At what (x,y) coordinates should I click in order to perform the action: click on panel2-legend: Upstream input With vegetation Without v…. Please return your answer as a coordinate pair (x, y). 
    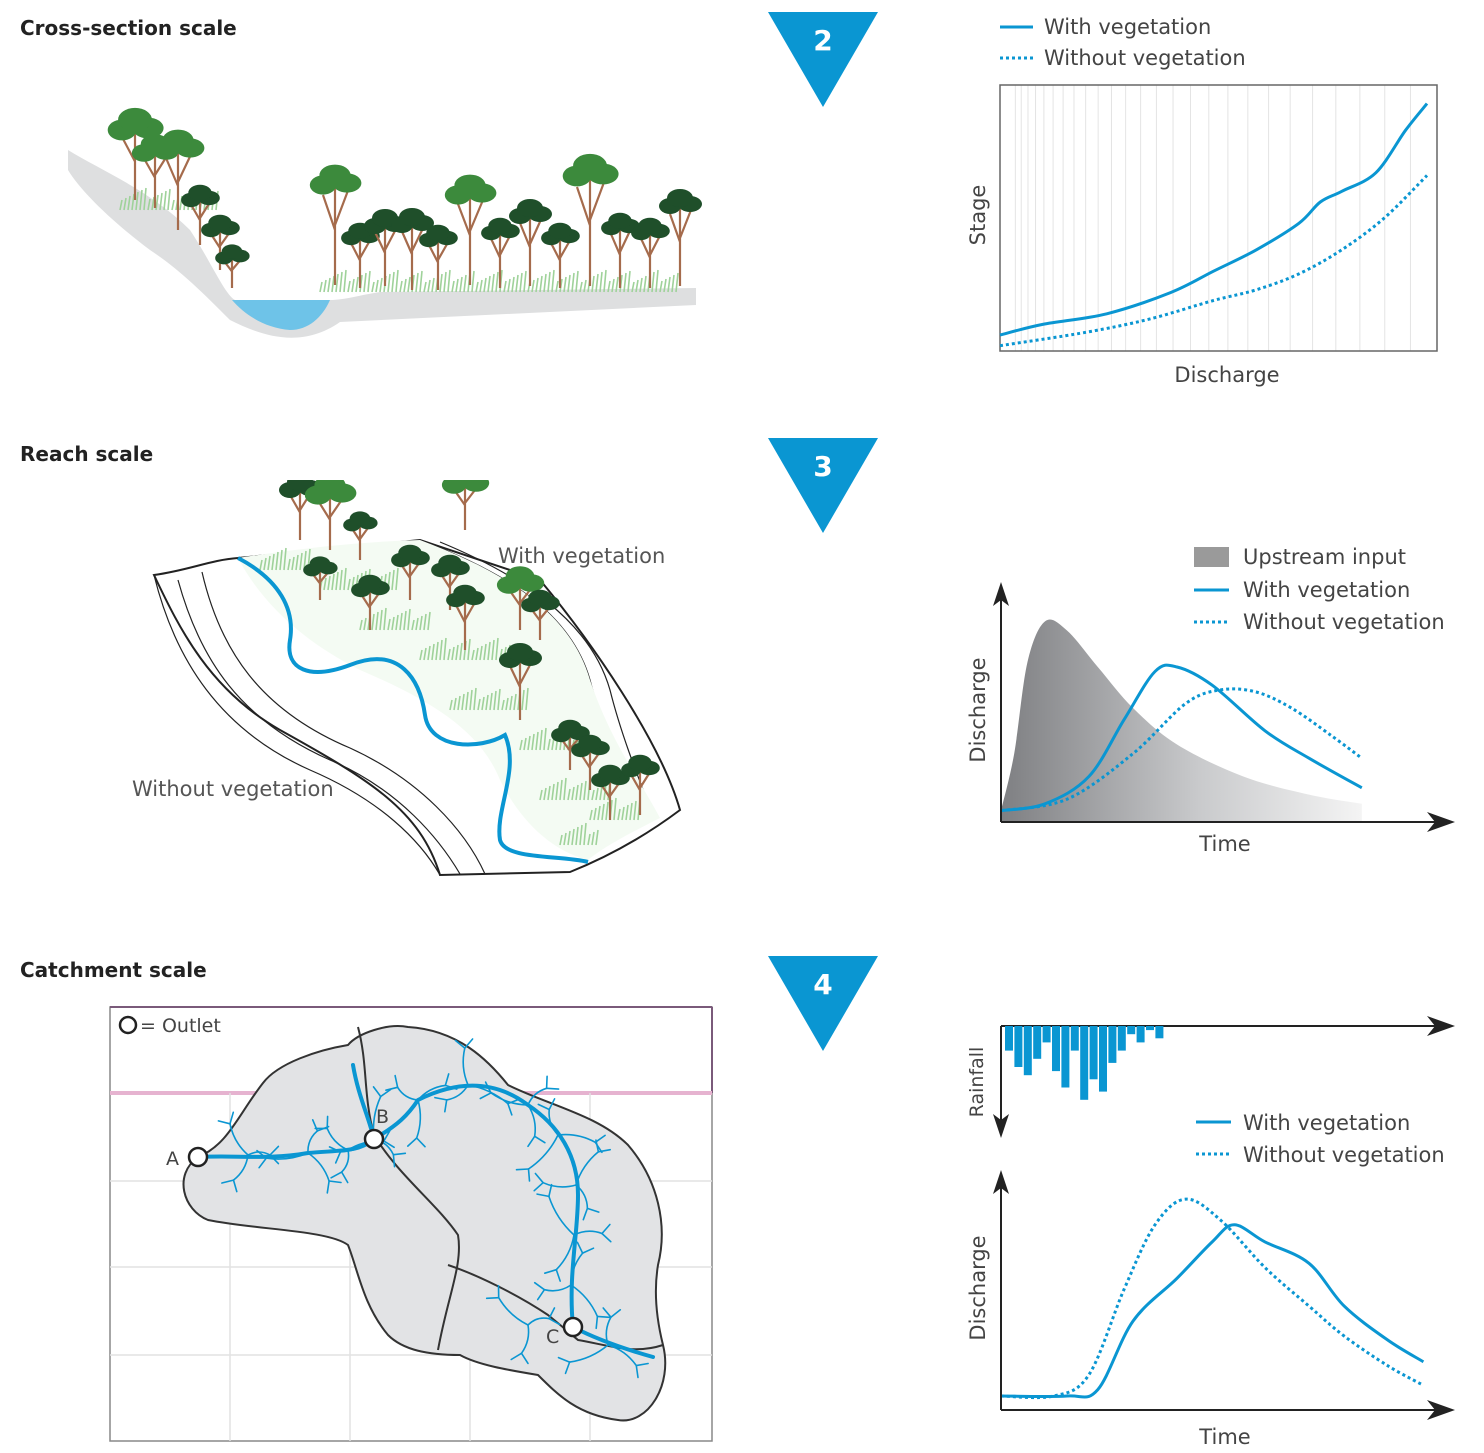
    Looking at the image, I should click on (1319, 589).